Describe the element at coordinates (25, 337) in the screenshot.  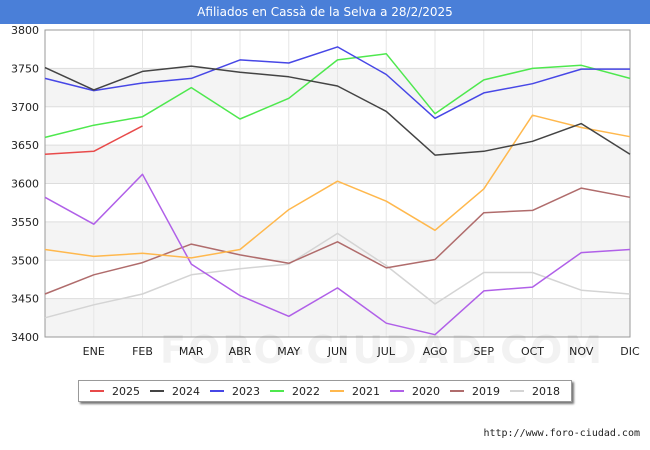
I see `y-tick-label: 3400` at that location.